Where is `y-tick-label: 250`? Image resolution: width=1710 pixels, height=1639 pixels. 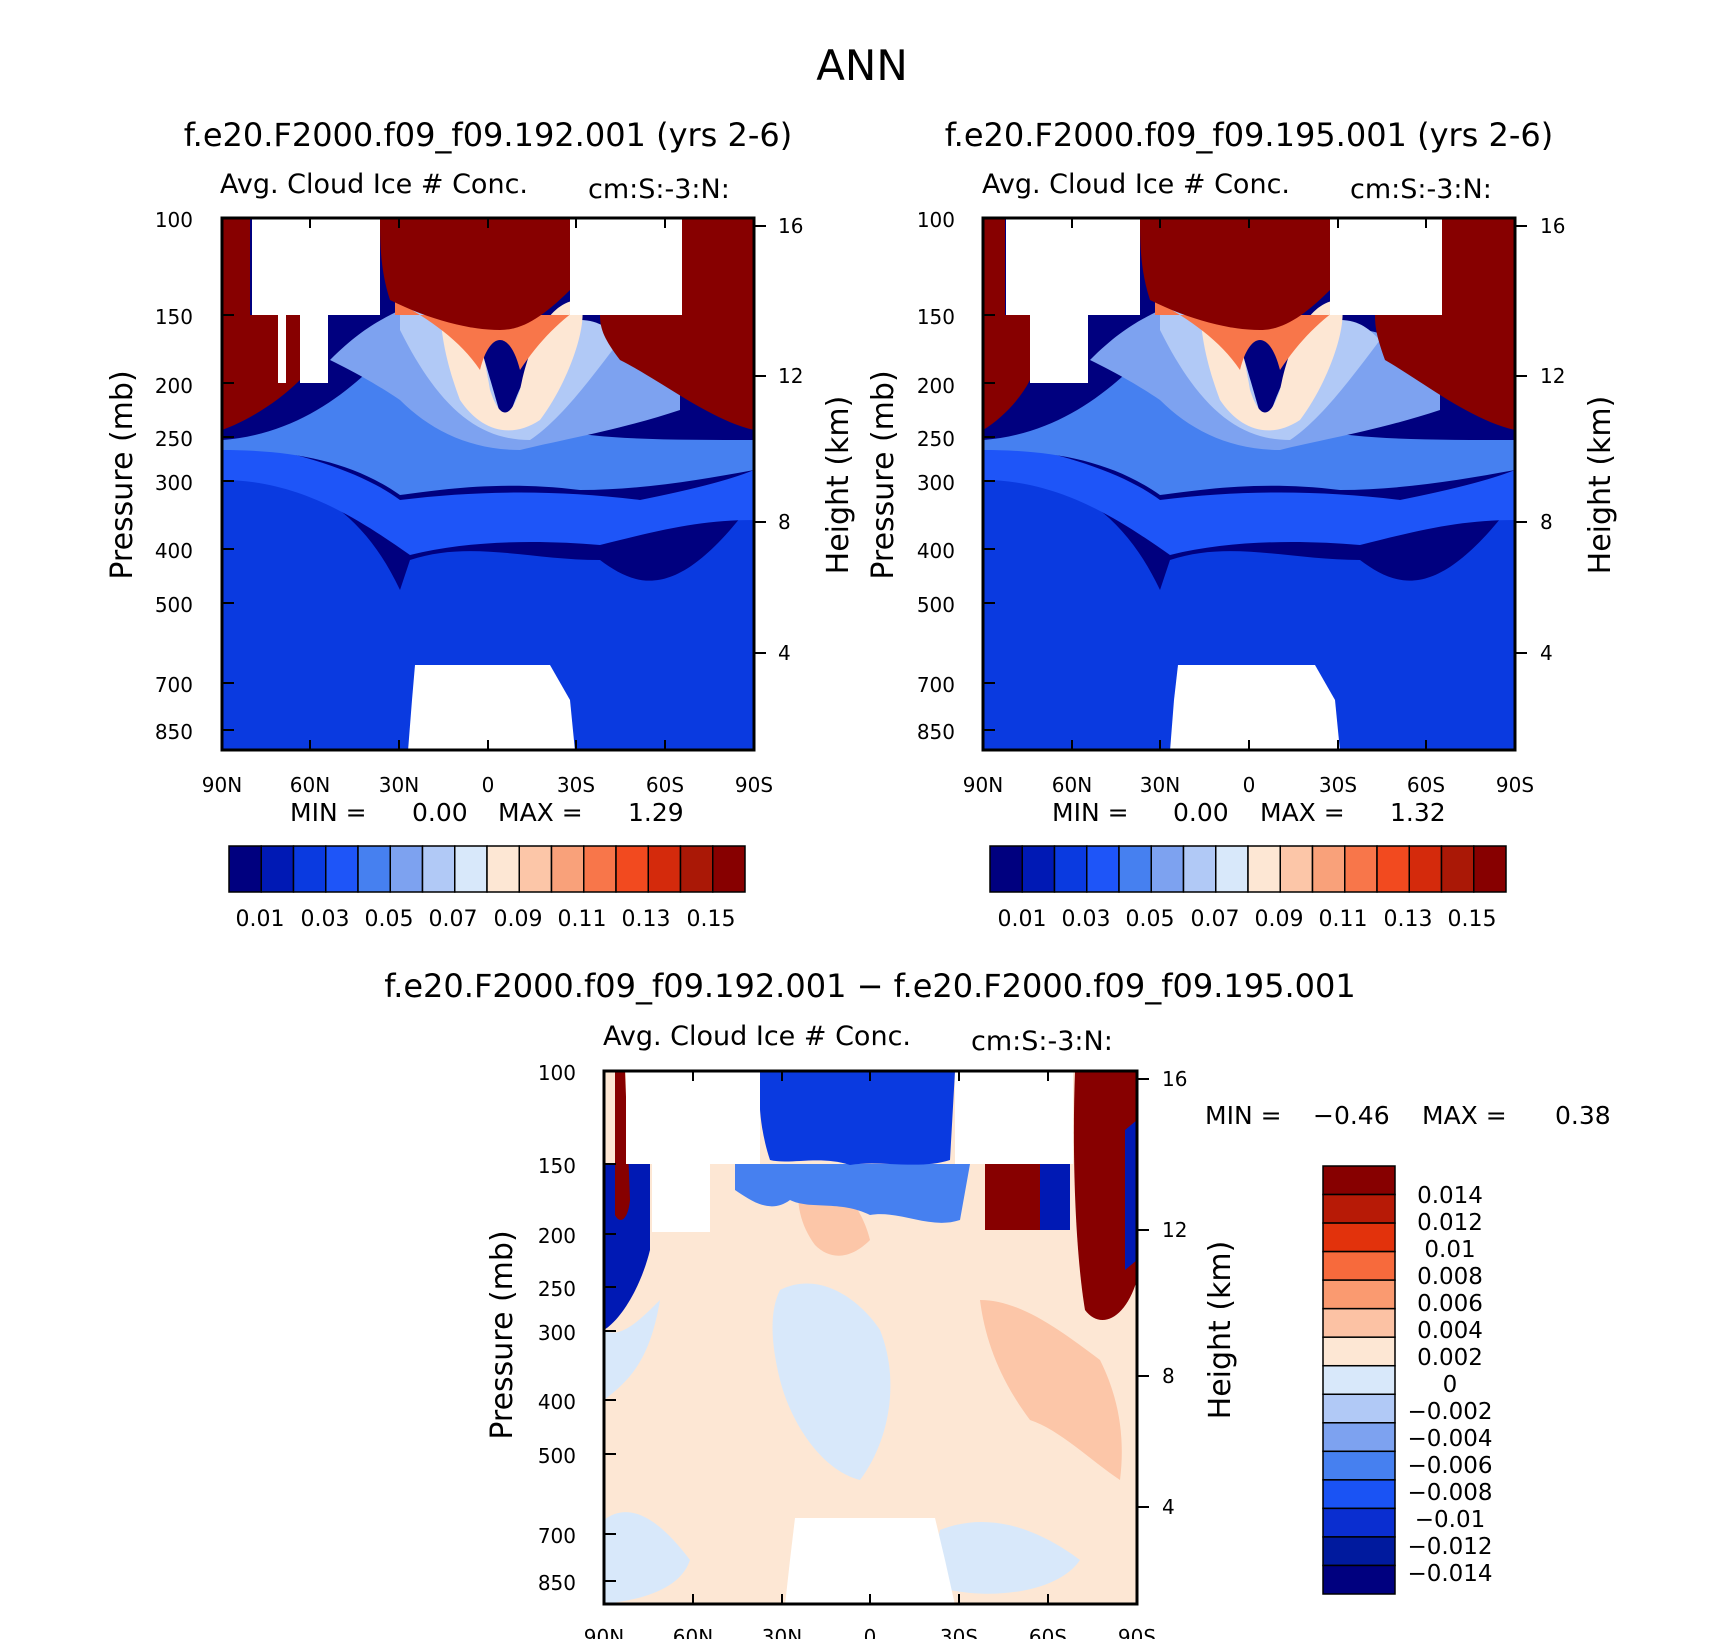
y-tick-label: 250 is located at coordinates (936, 439).